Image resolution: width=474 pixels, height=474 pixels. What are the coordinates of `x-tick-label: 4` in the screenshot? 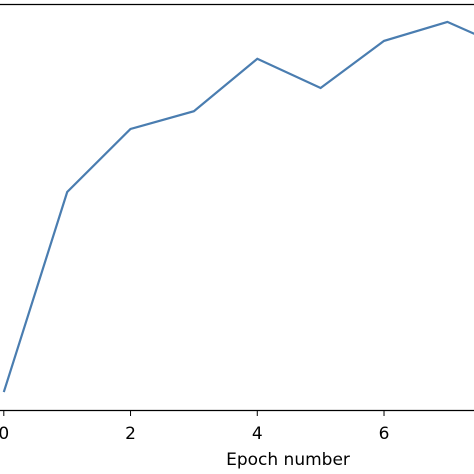 It's located at (257, 434).